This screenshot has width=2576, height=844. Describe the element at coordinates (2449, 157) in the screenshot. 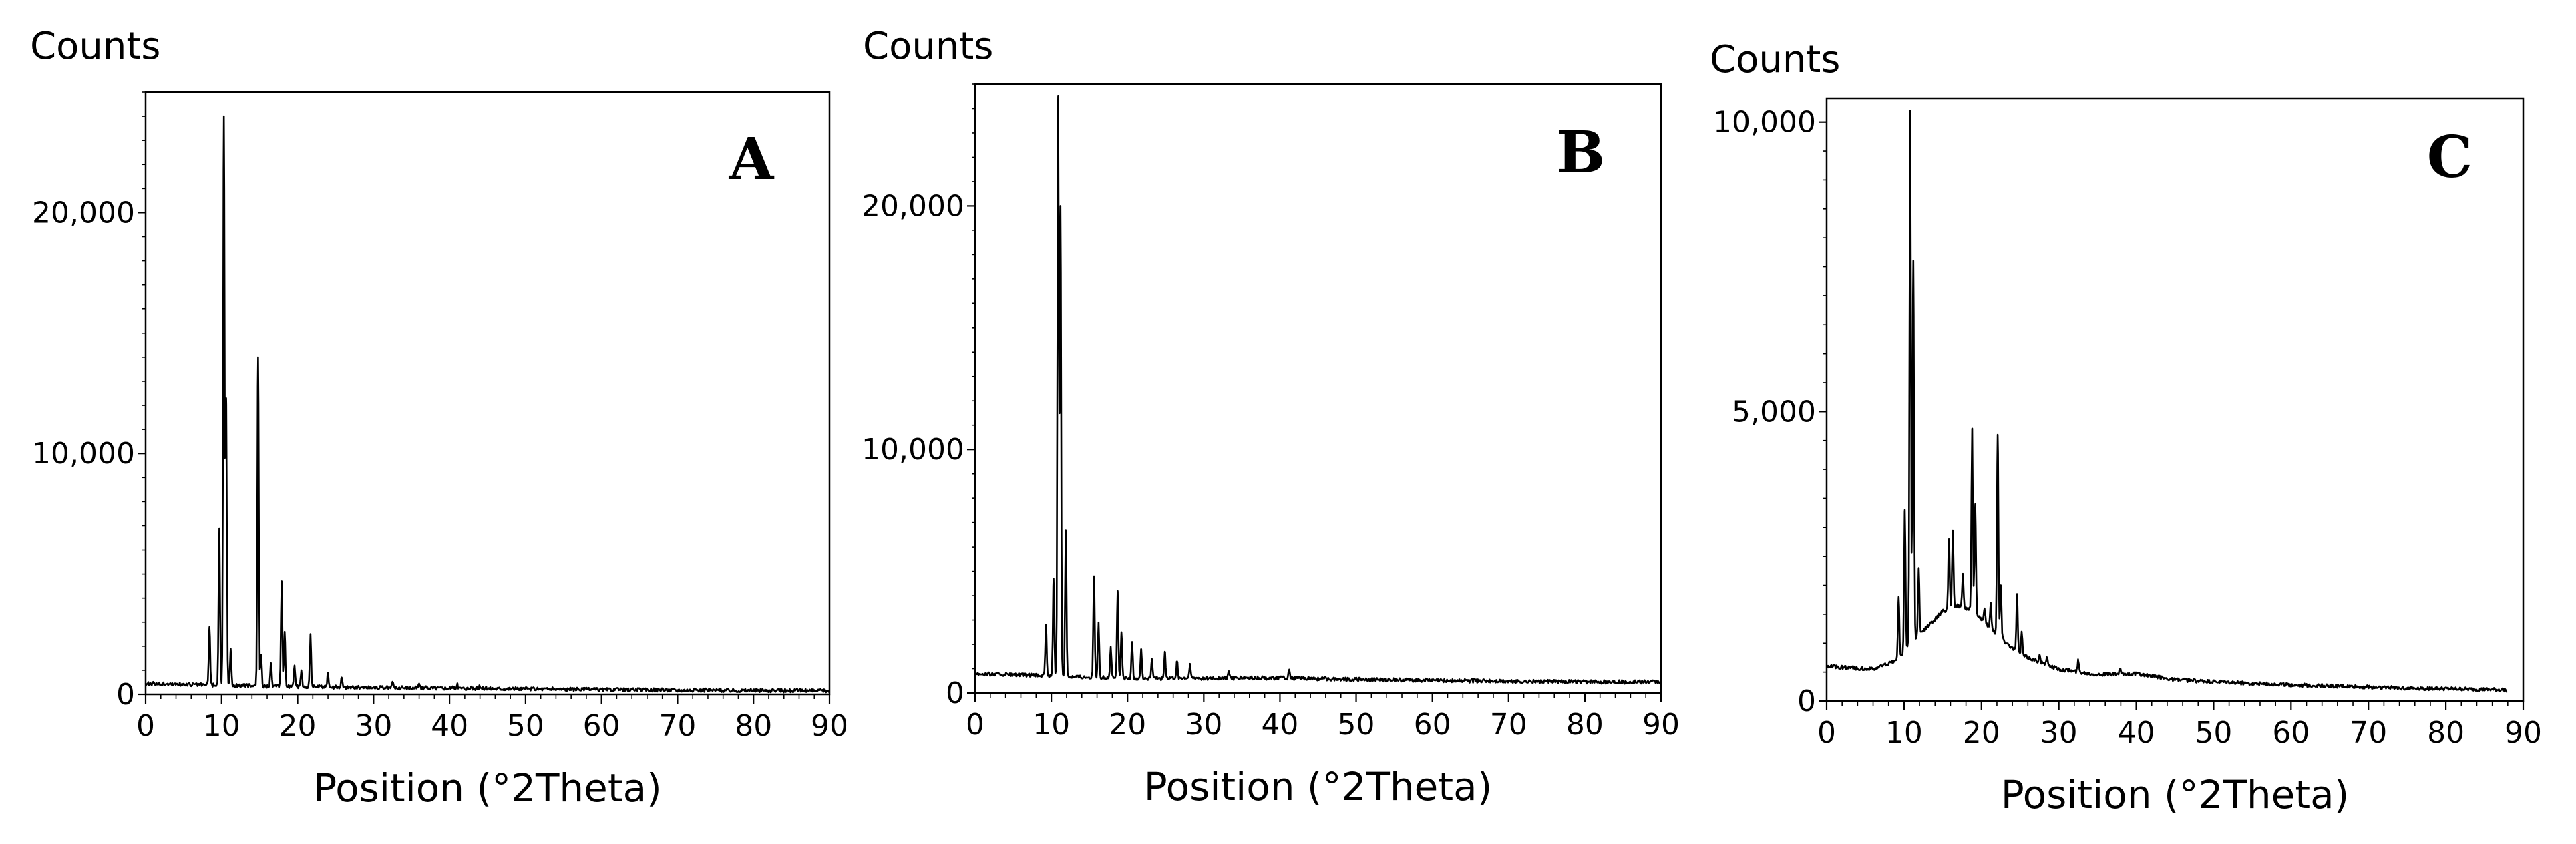

I see `panel-letter: C` at that location.